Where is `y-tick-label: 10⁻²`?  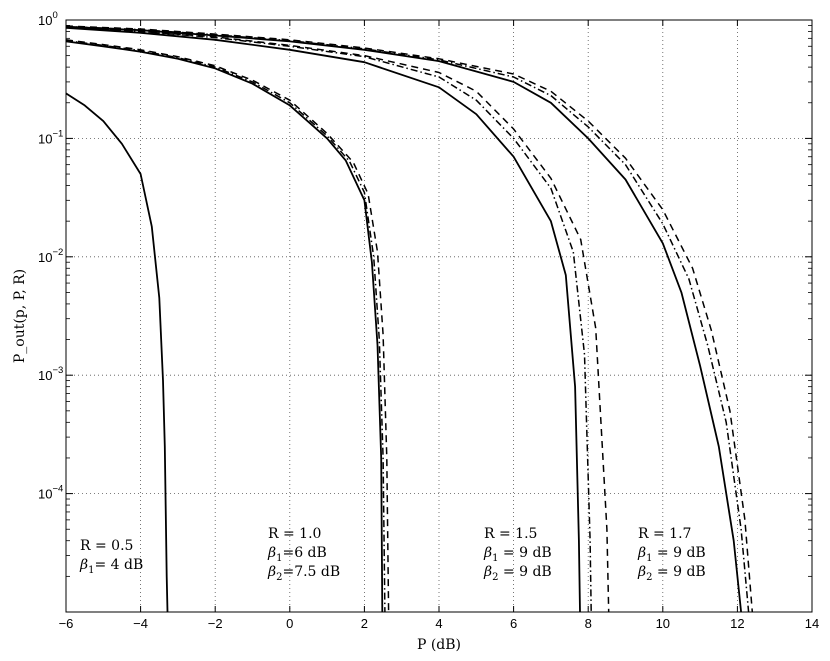 y-tick-label: 10⁻² is located at coordinates (50, 256).